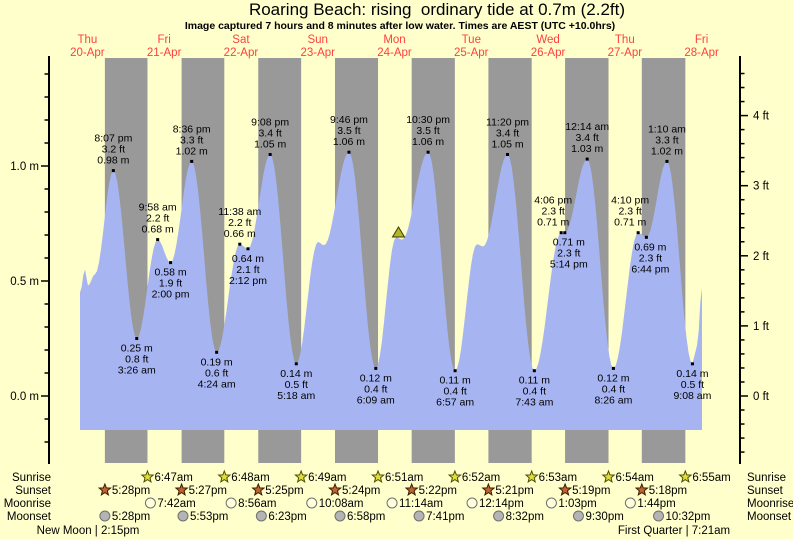 The width and height of the screenshot is (793, 539). Describe the element at coordinates (587, 141) in the screenshot. I see `tide-high-annotation: 12:14 am3.4 ft1.03 m` at that location.